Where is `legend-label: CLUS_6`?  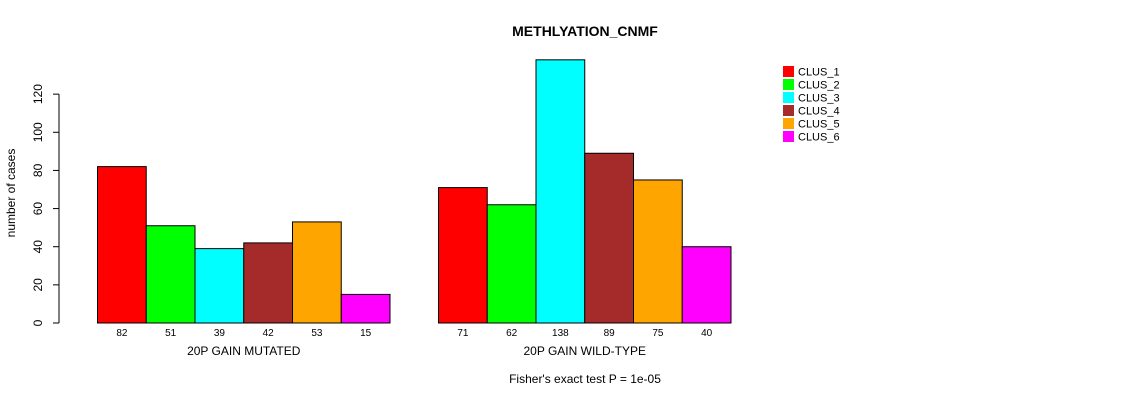 legend-label: CLUS_6 is located at coordinates (819, 138).